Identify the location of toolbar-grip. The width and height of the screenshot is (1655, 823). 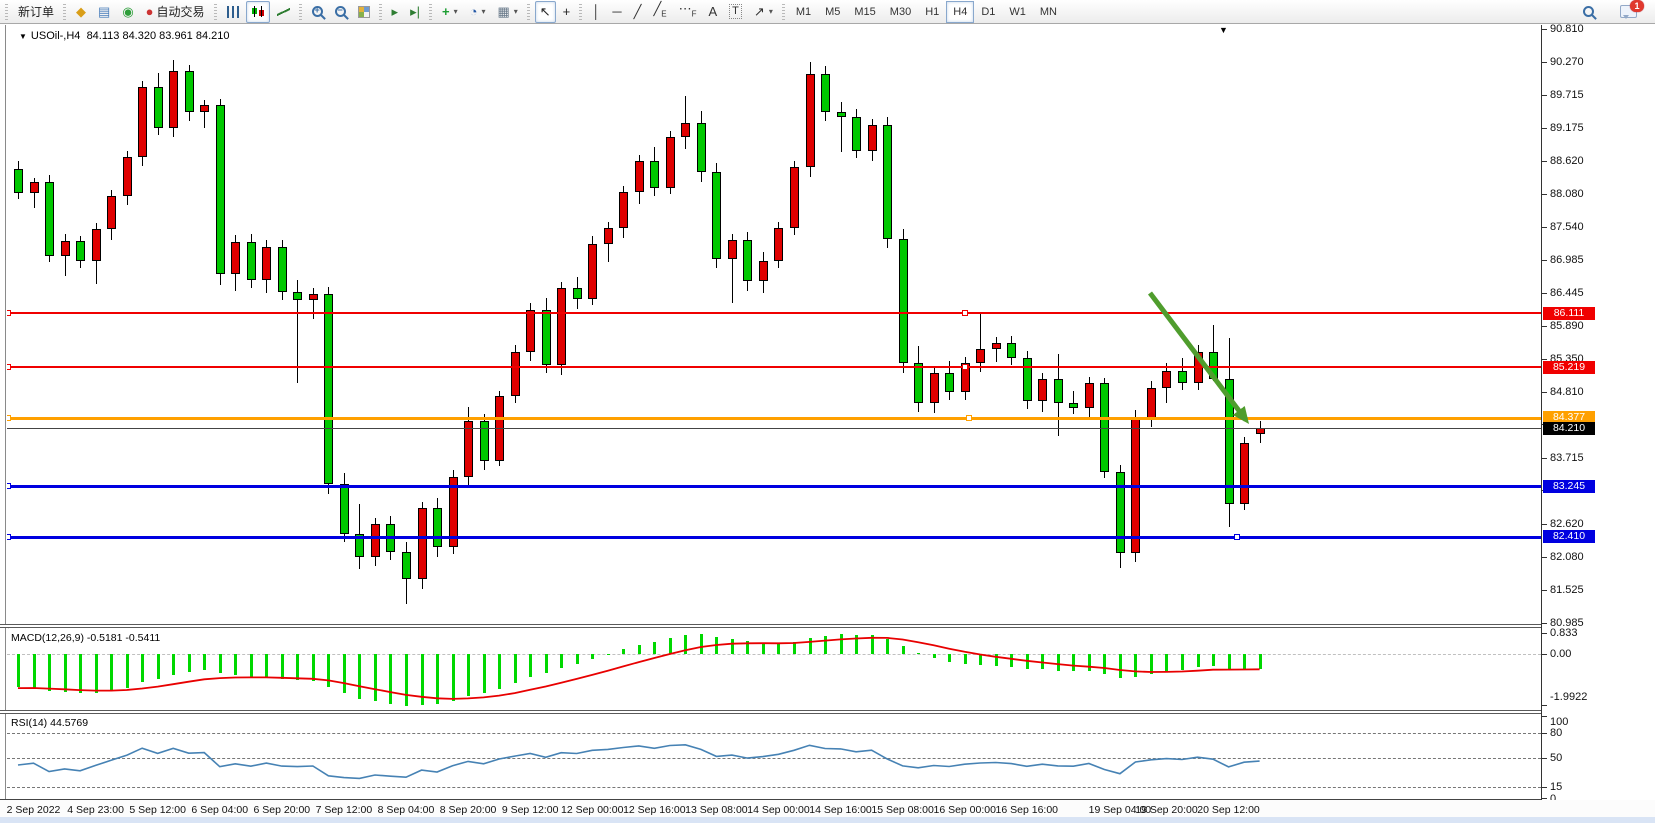
(430, 11).